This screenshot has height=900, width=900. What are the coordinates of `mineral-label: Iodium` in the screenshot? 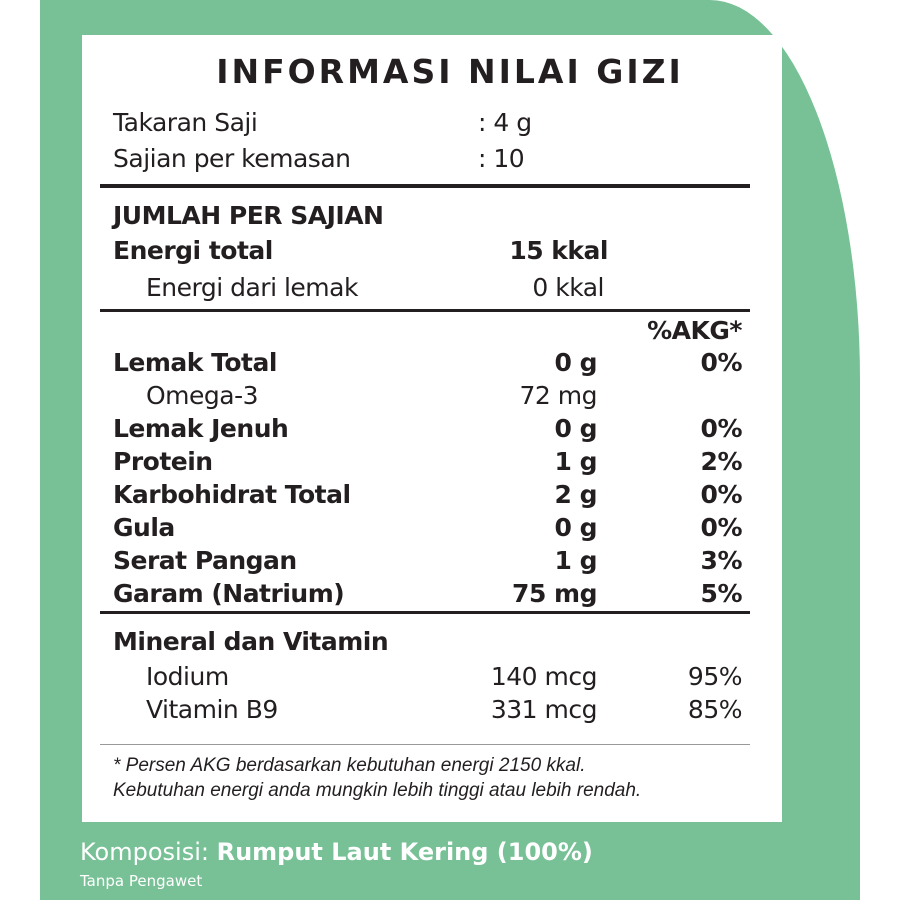 It's located at (187, 676).